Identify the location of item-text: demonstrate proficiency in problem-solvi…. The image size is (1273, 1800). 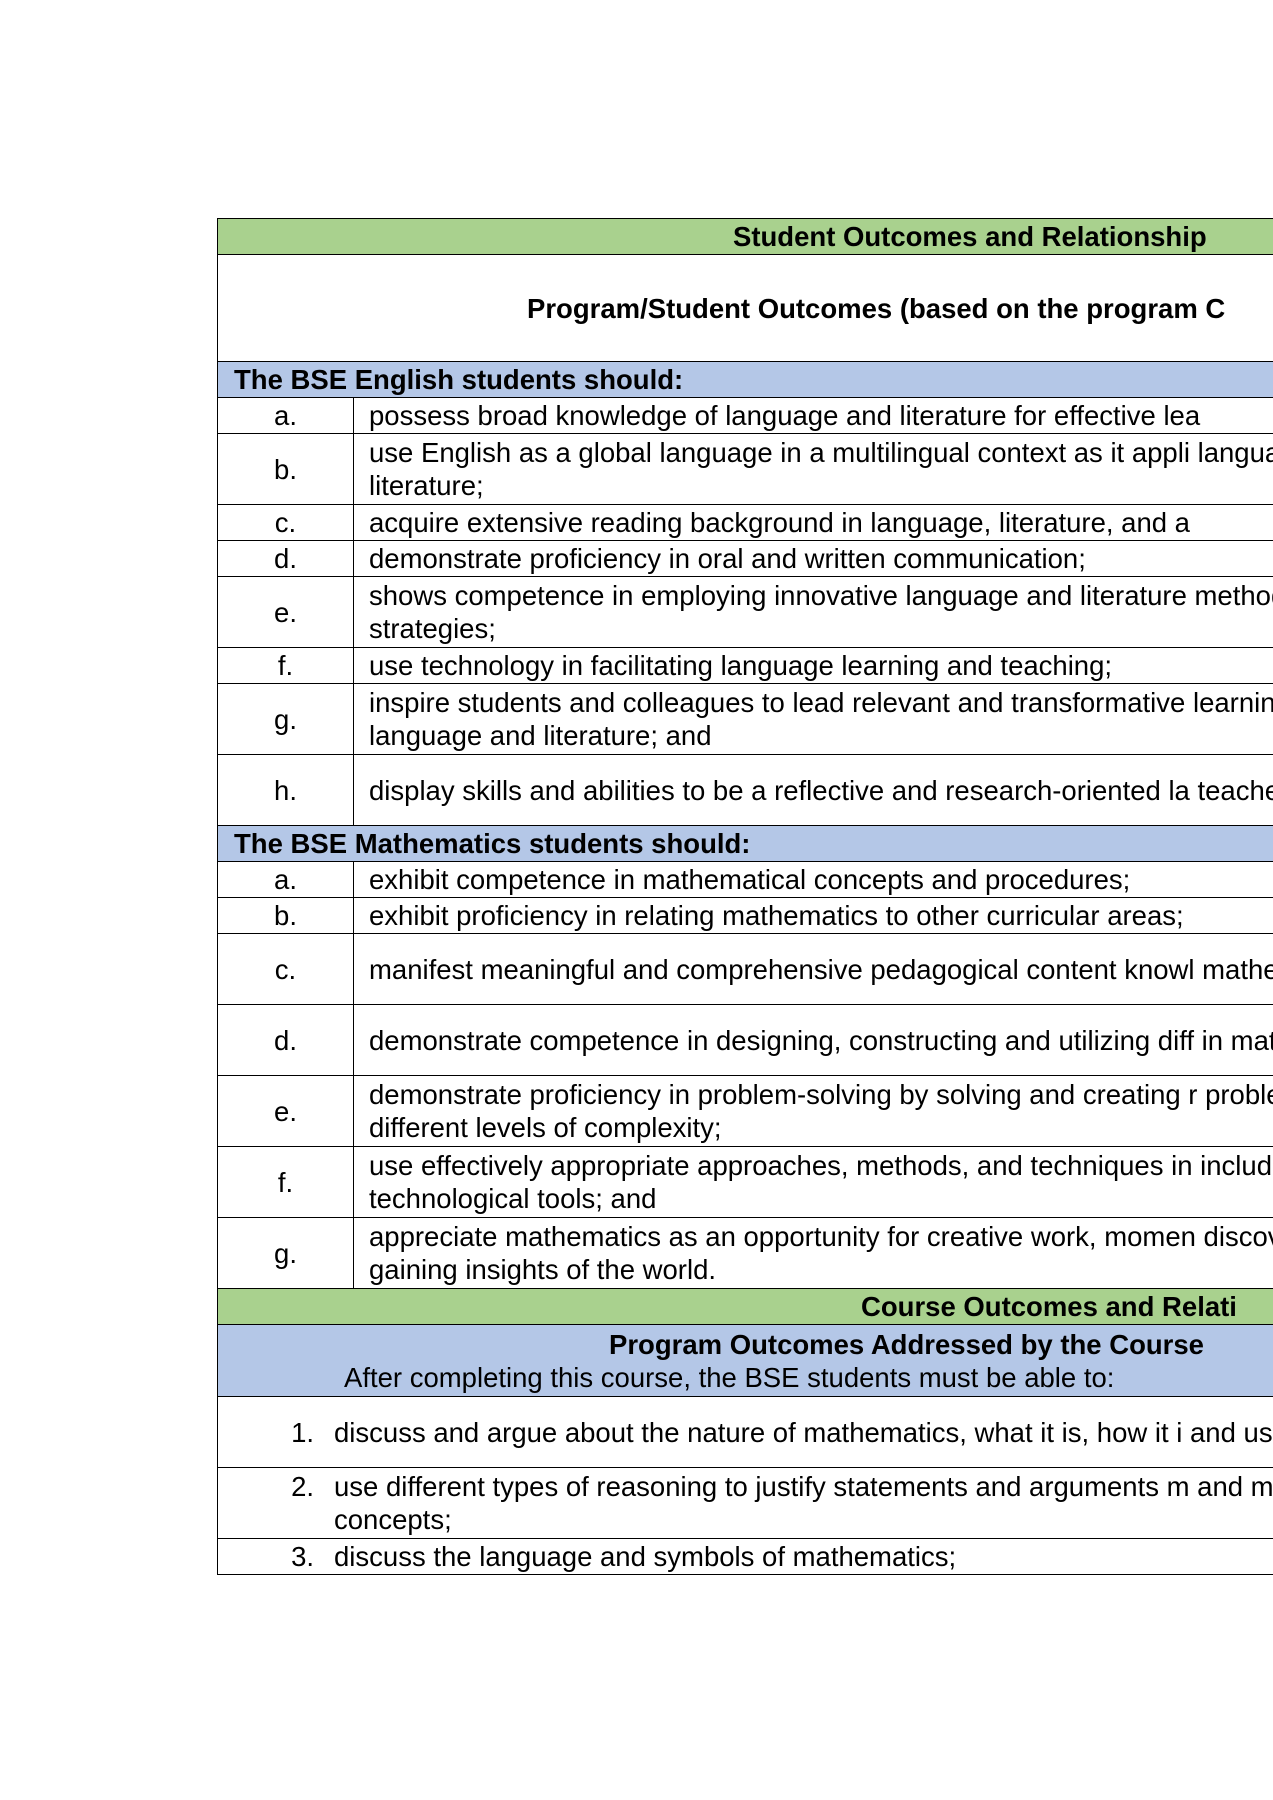
(813, 1111).